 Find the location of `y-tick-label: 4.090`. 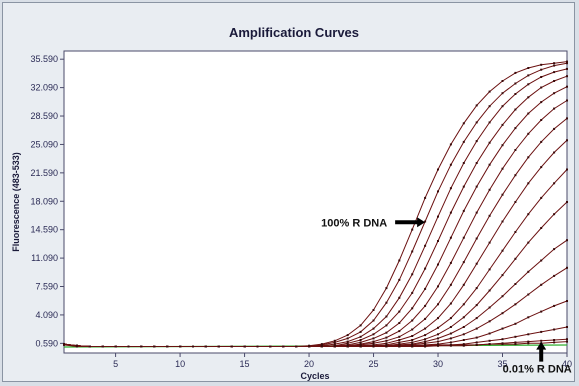

y-tick-label: 4.090 is located at coordinates (46, 315).